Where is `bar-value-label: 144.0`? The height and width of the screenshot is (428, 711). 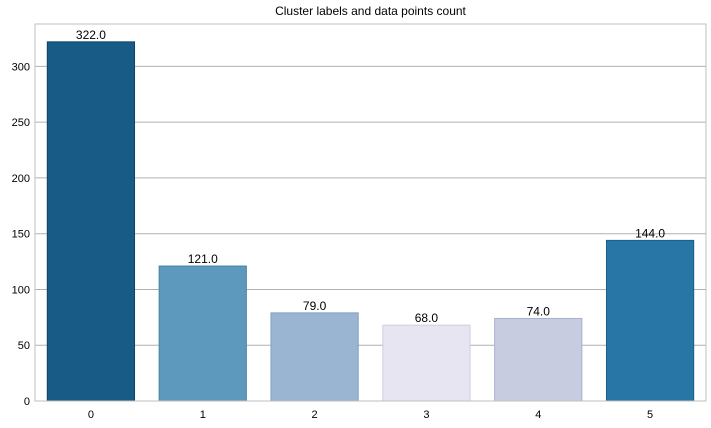 bar-value-label: 144.0 is located at coordinates (650, 233).